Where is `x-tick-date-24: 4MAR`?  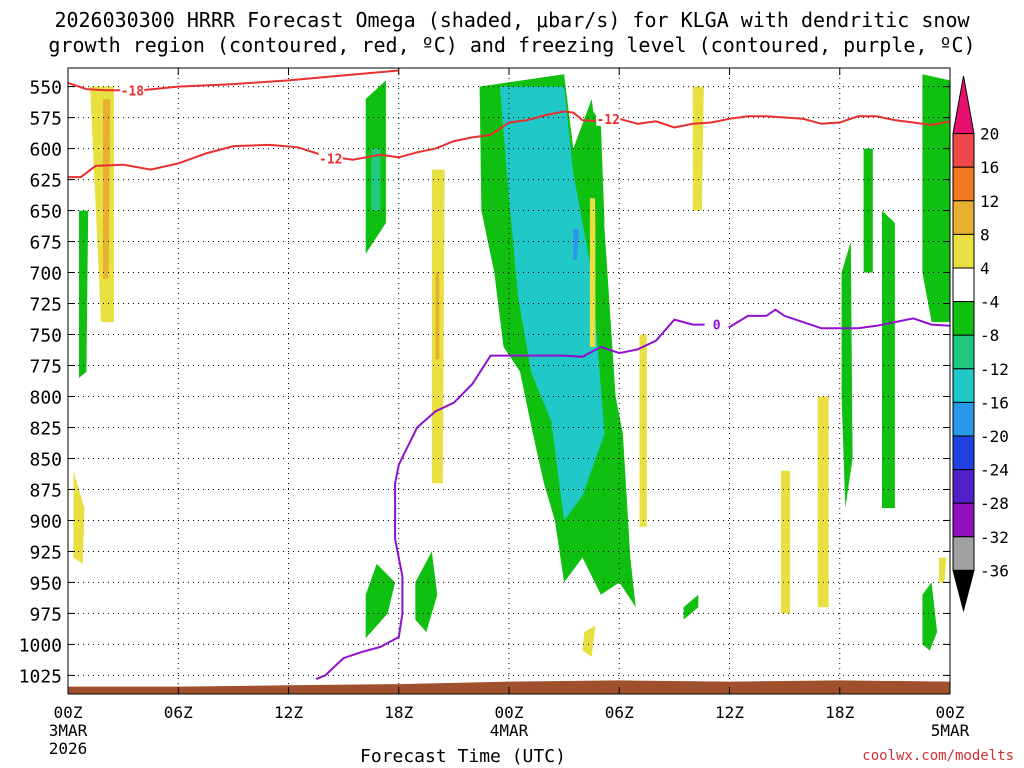 x-tick-date-24: 4MAR is located at coordinates (509, 730).